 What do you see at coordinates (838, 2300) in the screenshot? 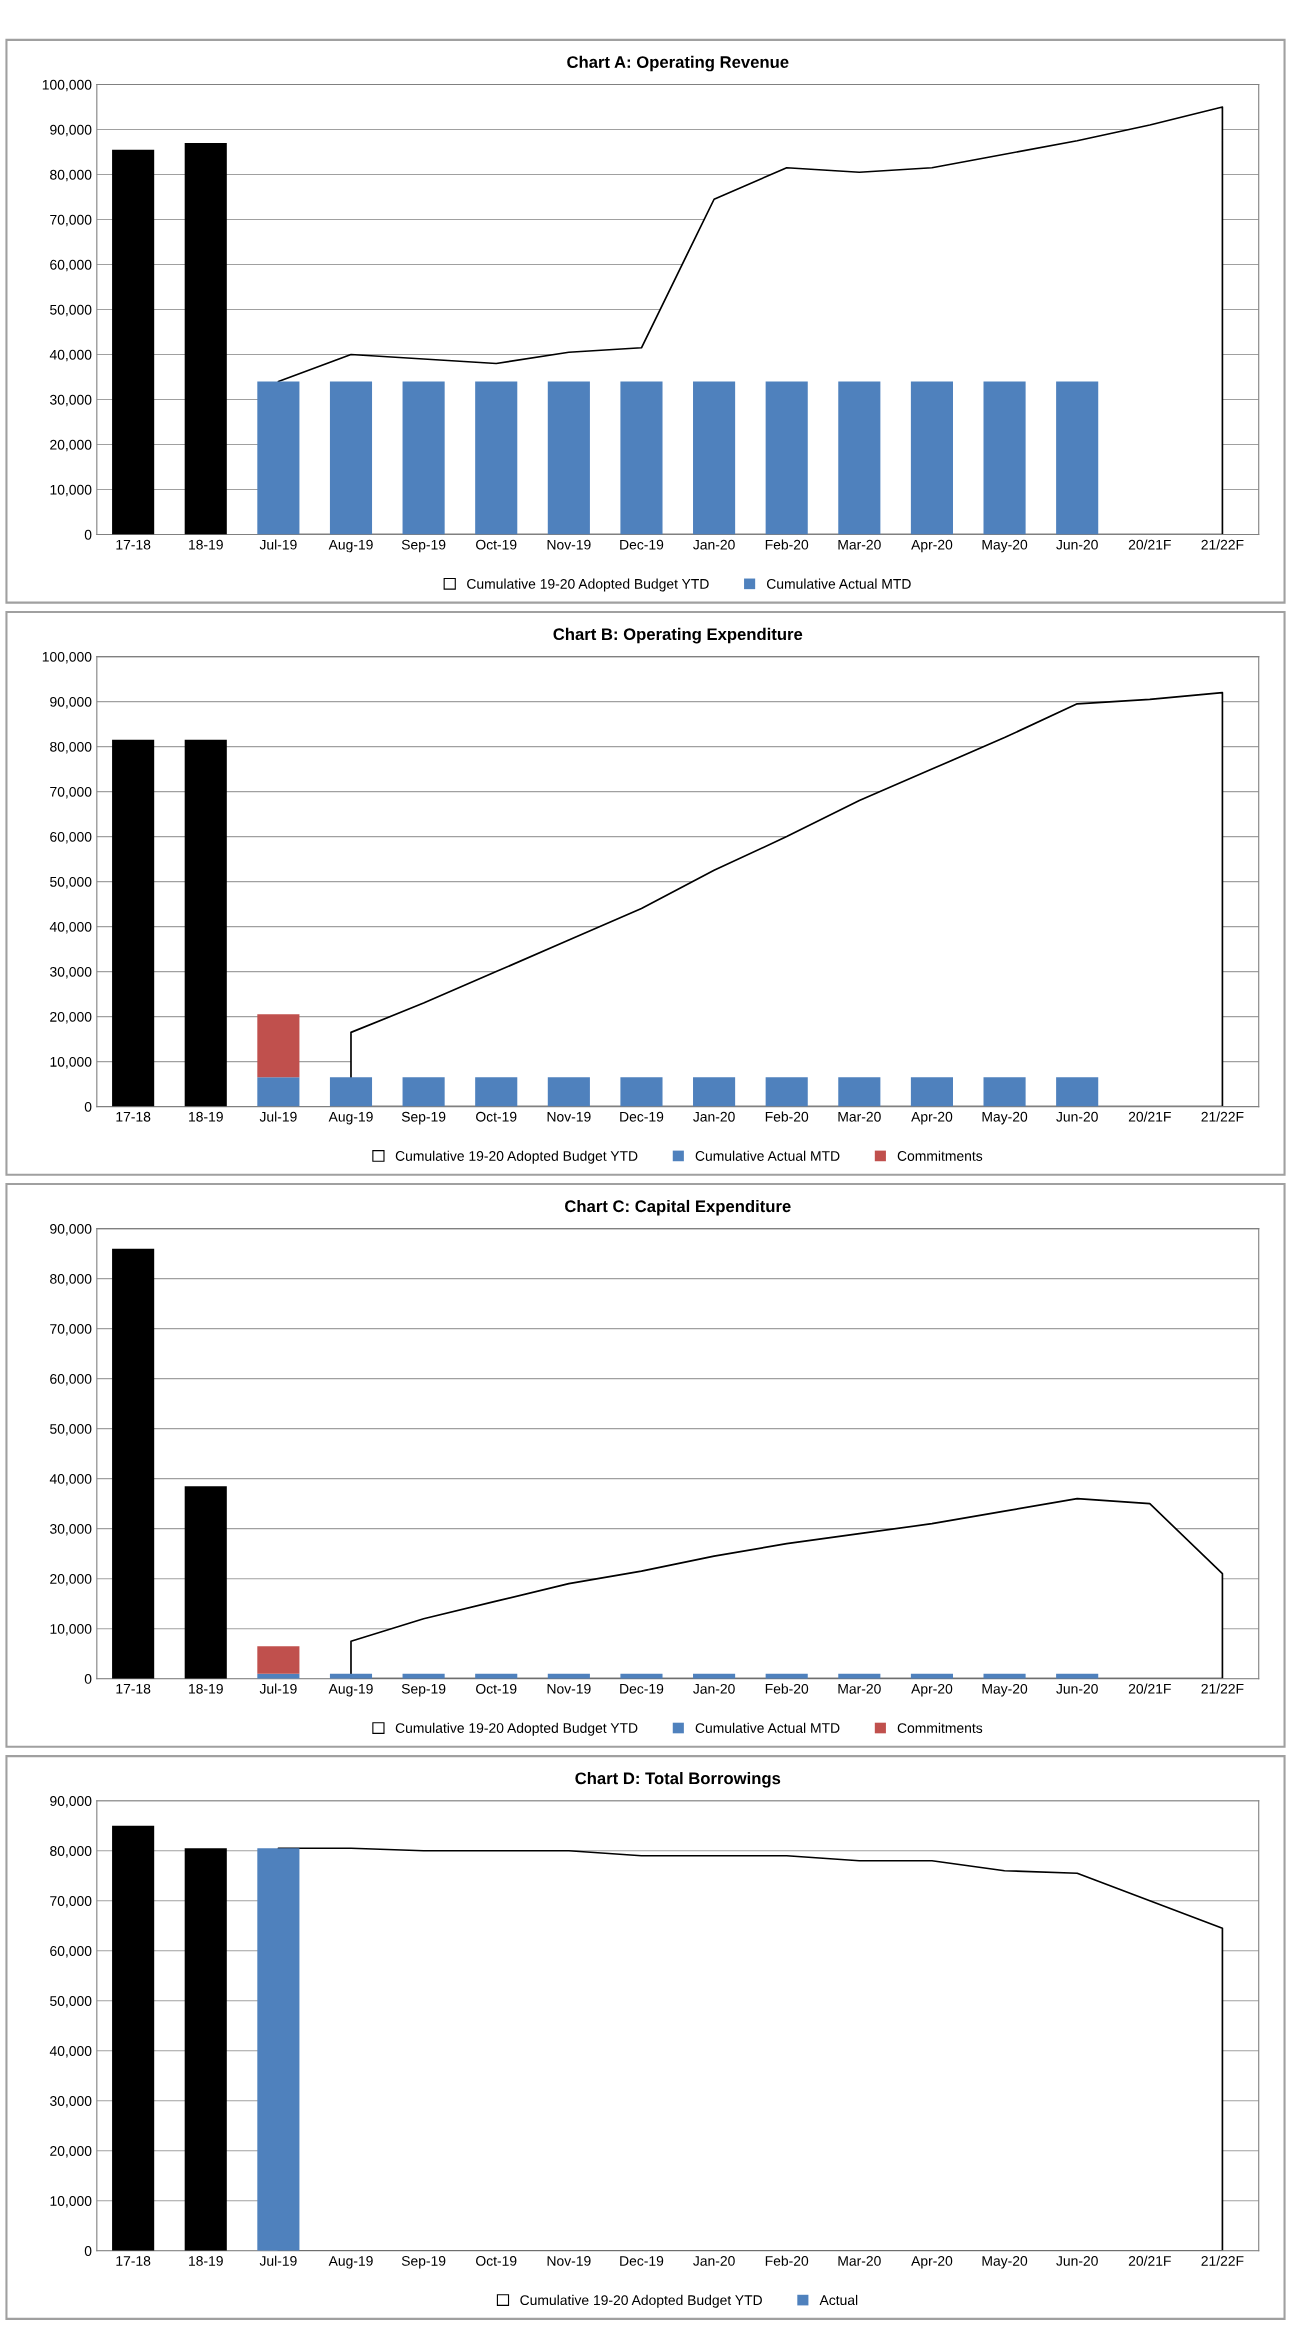
I see `legend-label: Actual` at bounding box center [838, 2300].